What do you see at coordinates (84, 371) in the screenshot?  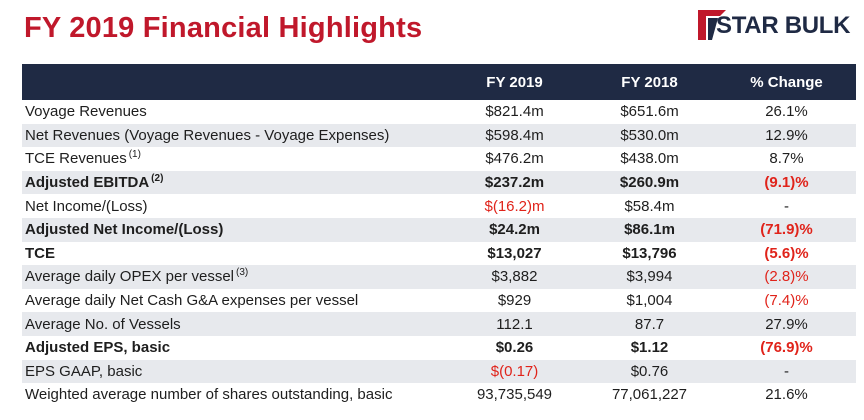 I see `row-label-text: EPS GAAP, basic` at bounding box center [84, 371].